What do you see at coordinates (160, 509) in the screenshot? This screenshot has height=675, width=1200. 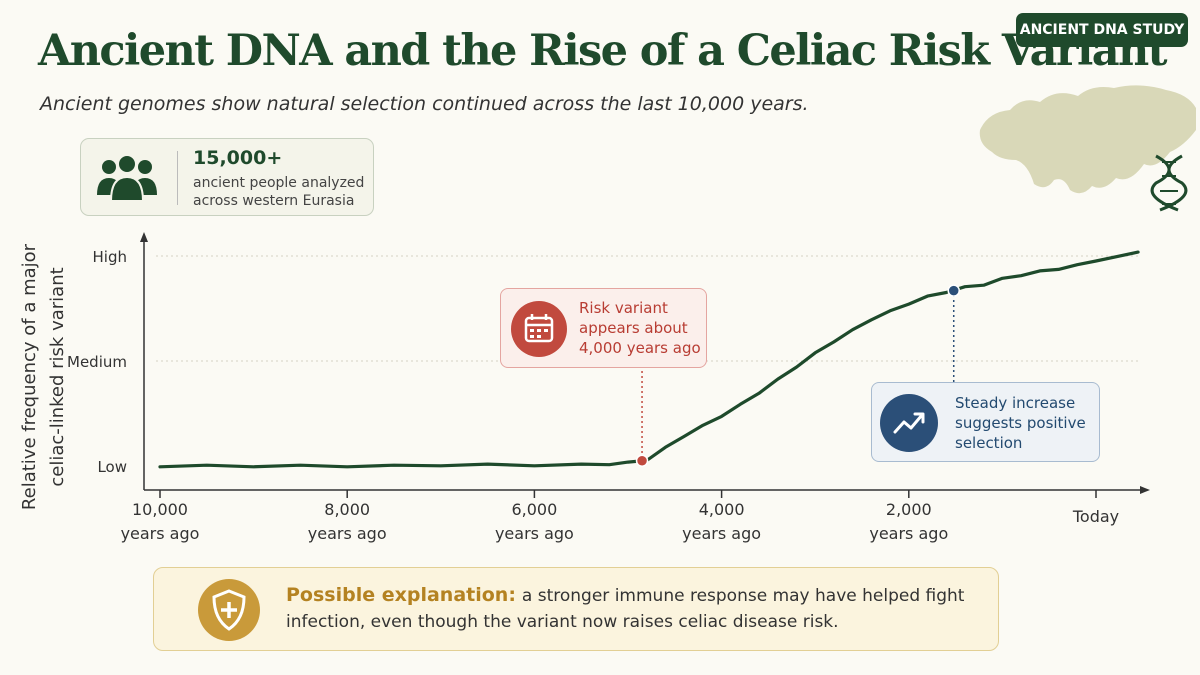 I see `x-tick-label: 10,000` at bounding box center [160, 509].